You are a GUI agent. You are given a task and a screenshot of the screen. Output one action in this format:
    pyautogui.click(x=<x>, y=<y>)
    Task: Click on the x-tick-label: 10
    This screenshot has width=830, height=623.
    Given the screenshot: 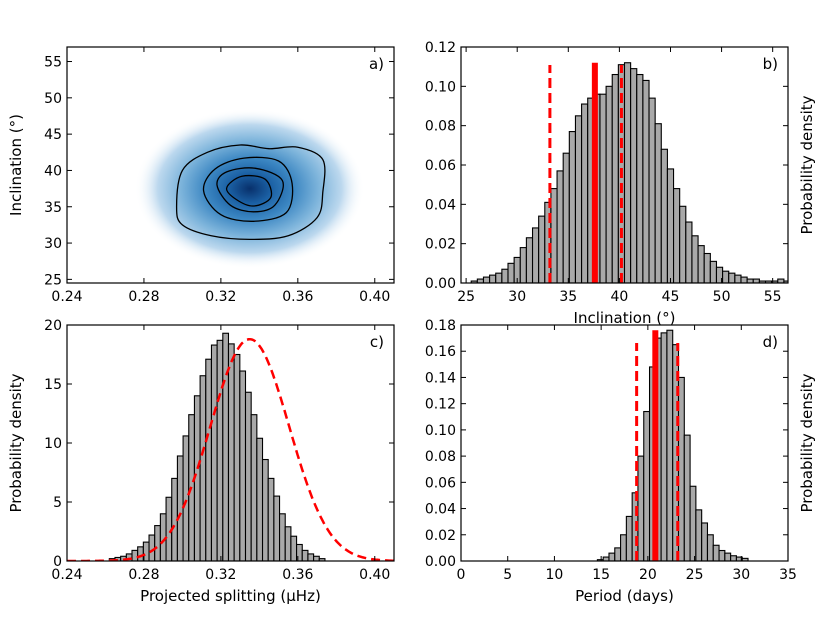 What is the action you would take?
    pyautogui.click(x=555, y=575)
    